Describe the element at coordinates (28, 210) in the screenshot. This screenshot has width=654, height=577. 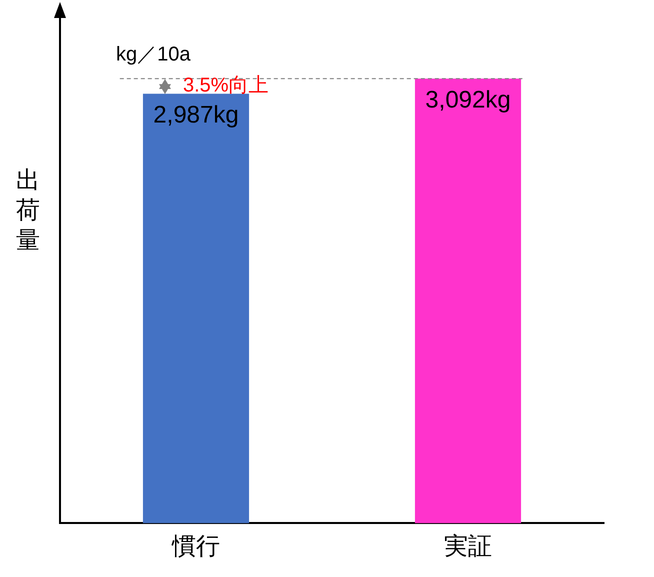
I see `y-axis-title: 出荷量` at that location.